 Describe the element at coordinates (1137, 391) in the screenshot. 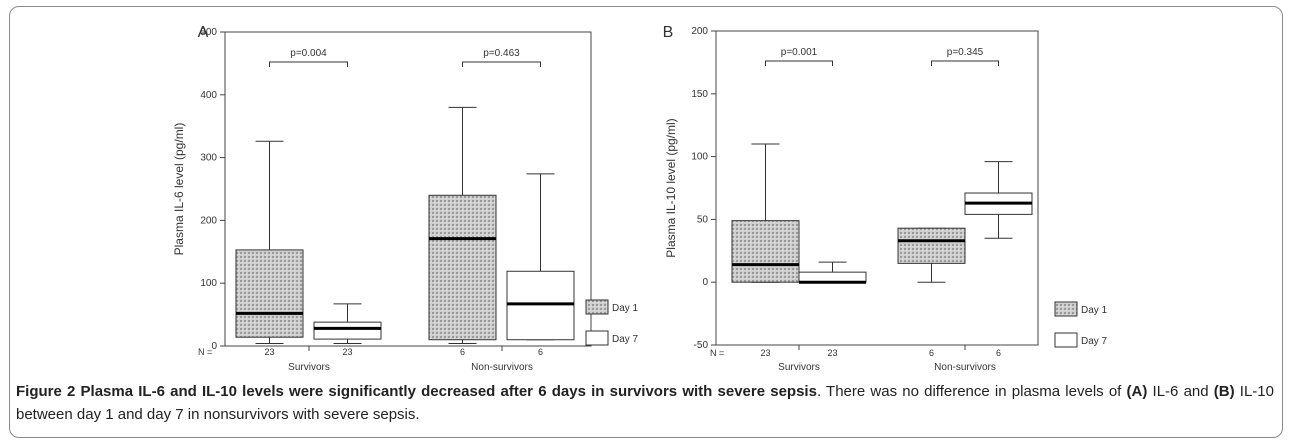

I see `caption-ref-a: (A)` at that location.